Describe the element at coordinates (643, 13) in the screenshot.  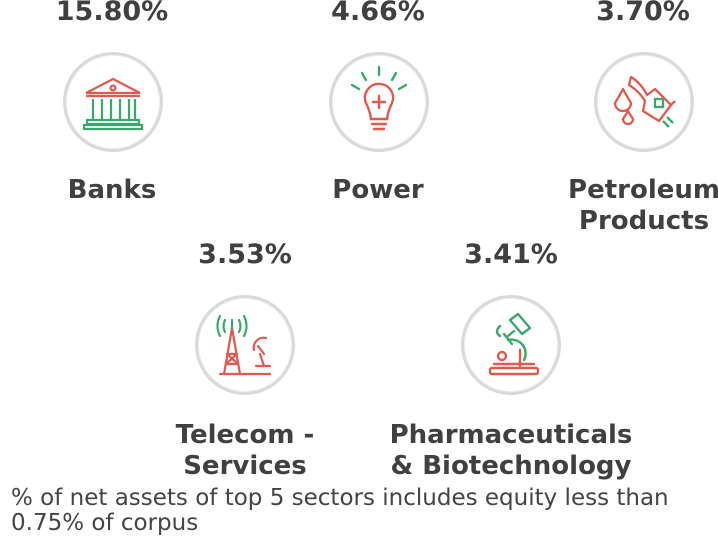
I see `sector-percentage-petroleum-products: 3.70%` at that location.